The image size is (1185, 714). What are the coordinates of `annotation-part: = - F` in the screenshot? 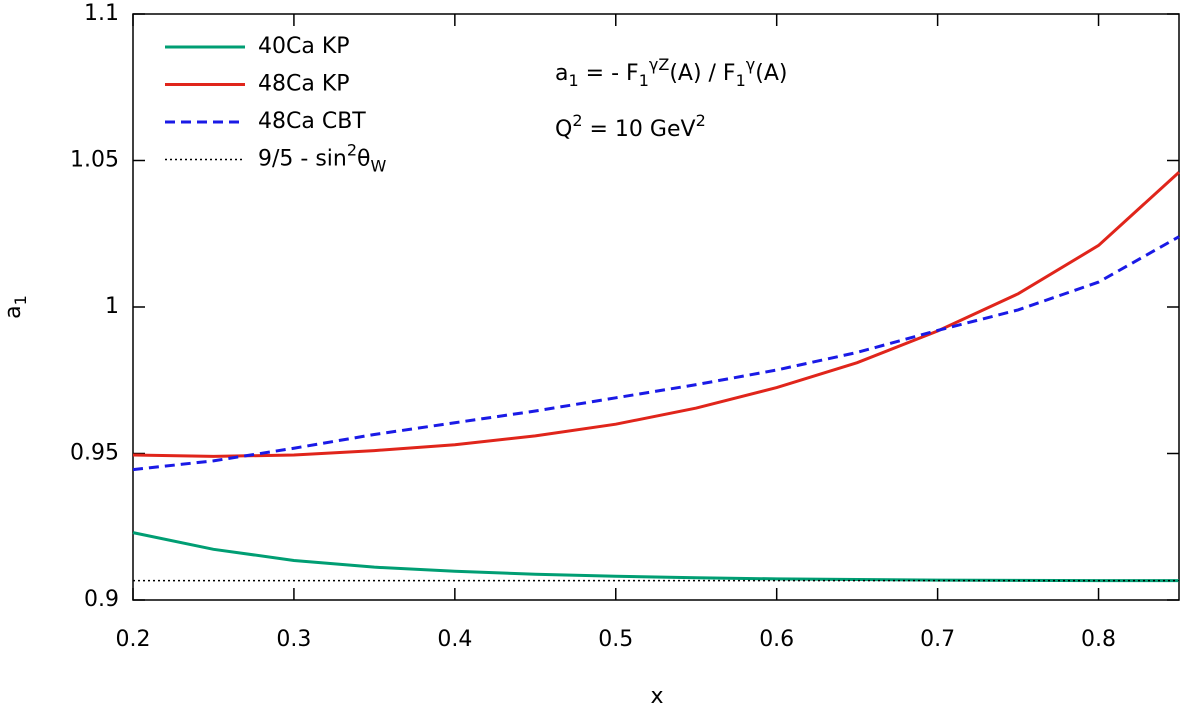 It's located at (609, 73).